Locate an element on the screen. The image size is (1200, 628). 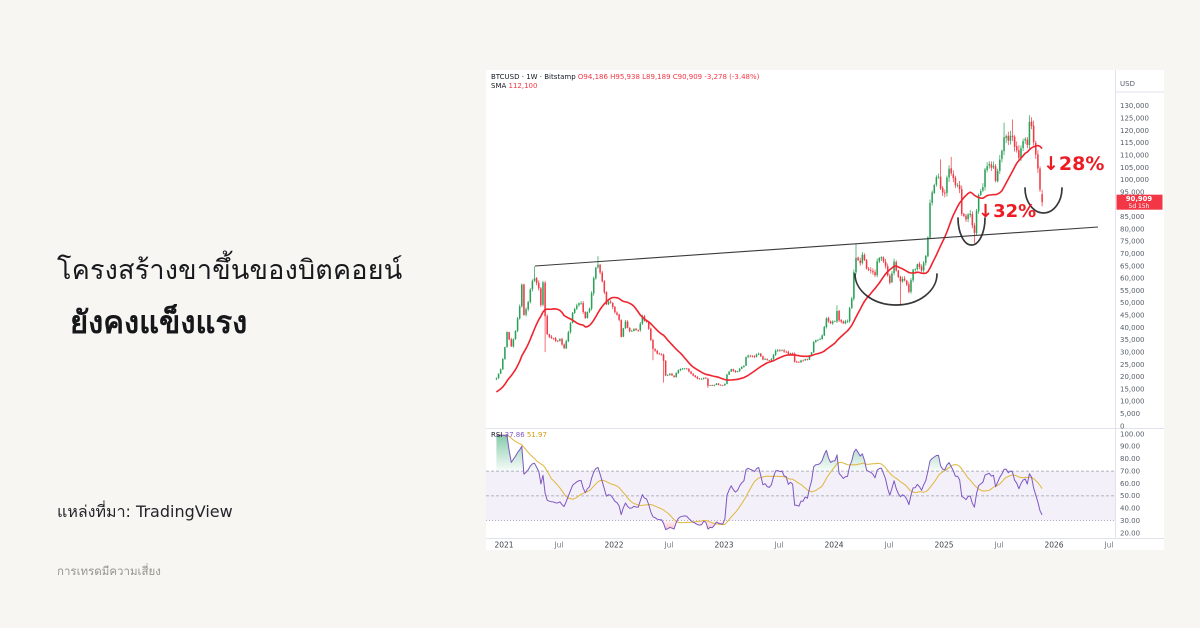
last-price-badge is located at coordinates (1139, 202).